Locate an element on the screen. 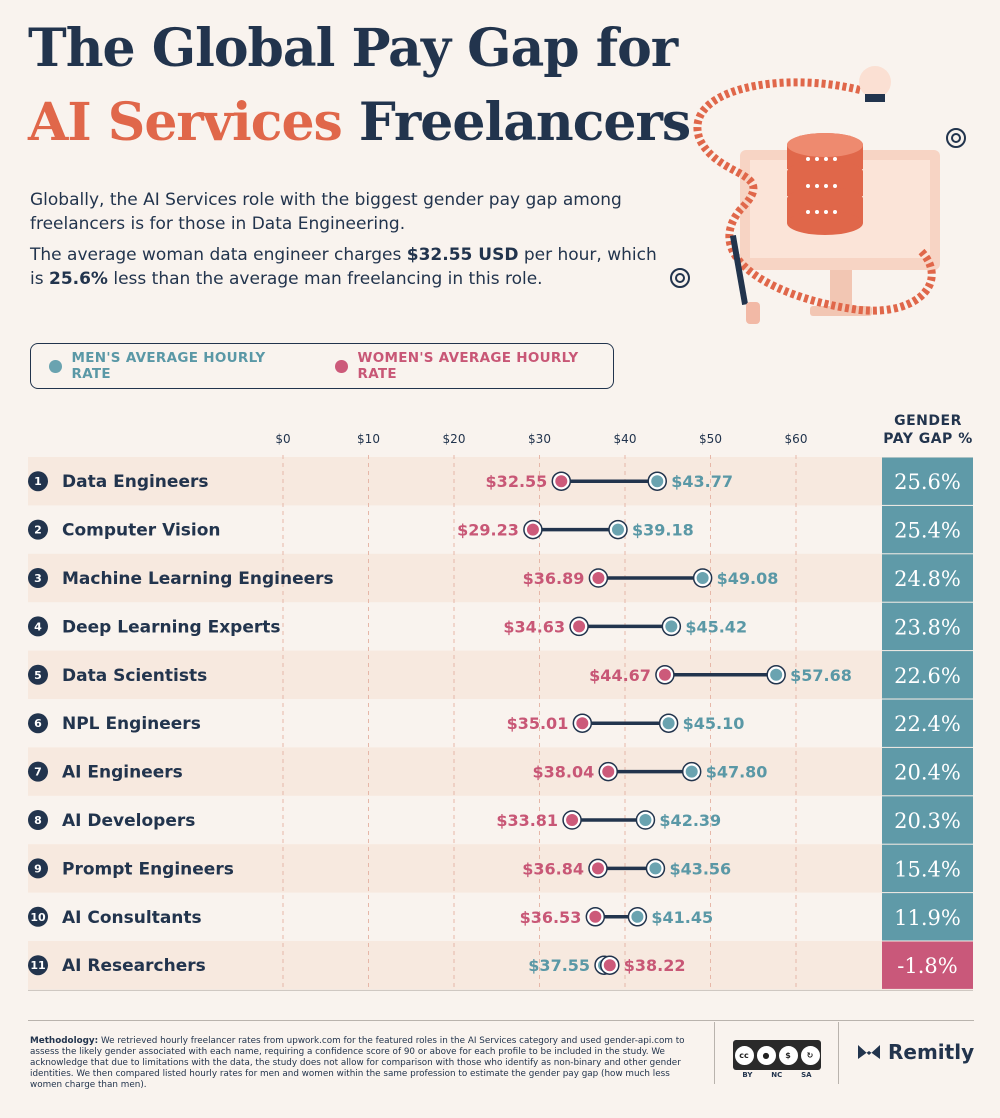 This screenshot has width=1000, height=1118. intro2-gap: 25.6% is located at coordinates (78, 279).